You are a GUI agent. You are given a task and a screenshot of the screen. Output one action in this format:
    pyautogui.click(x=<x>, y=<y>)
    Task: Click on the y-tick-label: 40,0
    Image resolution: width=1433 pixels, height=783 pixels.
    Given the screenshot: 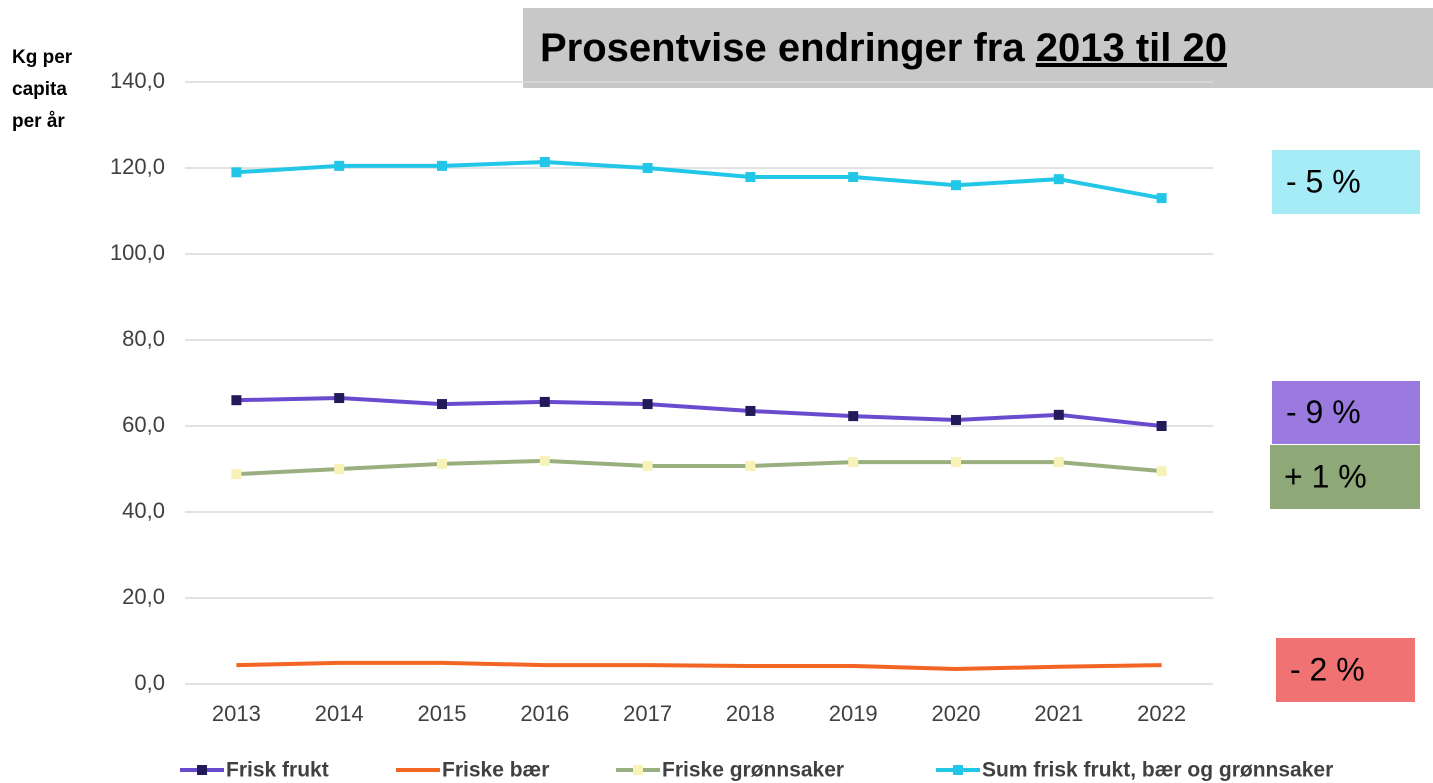 What is the action you would take?
    pyautogui.click(x=143, y=510)
    